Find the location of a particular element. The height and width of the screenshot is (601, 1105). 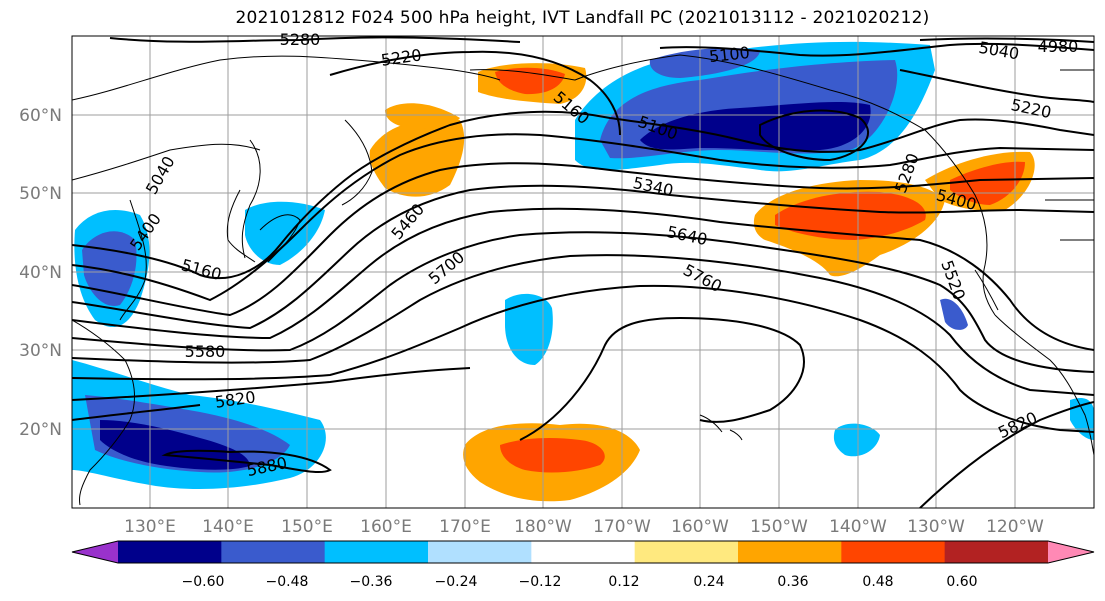

colorbar-tick-label: −0.48 is located at coordinates (287, 582).